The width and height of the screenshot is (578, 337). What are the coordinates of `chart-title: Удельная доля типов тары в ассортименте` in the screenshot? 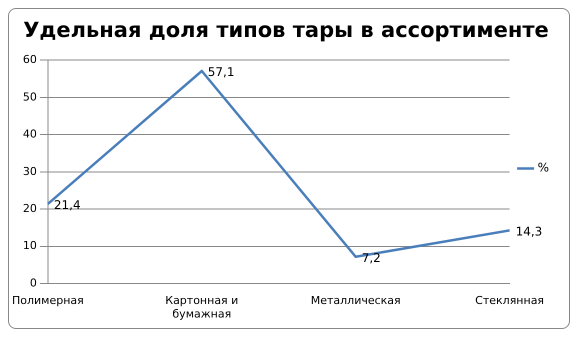 It's located at (286, 30).